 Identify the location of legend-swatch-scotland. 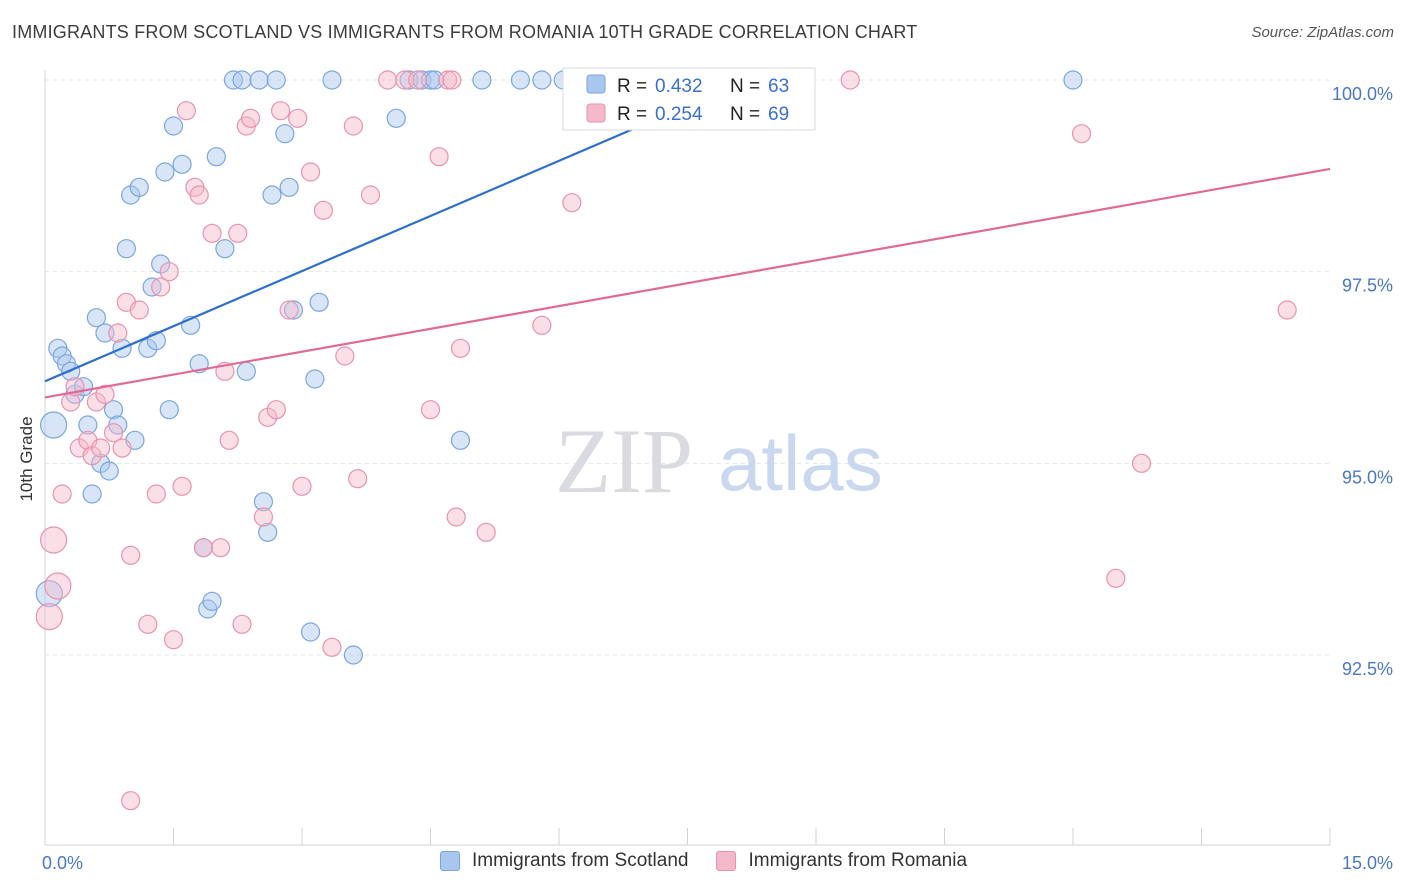
(596, 84).